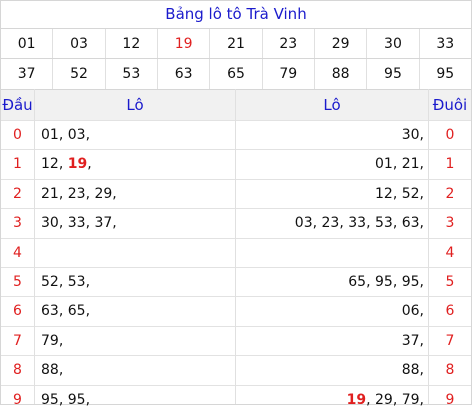  What do you see at coordinates (287, 44) in the screenshot?
I see `result-number: 23` at bounding box center [287, 44].